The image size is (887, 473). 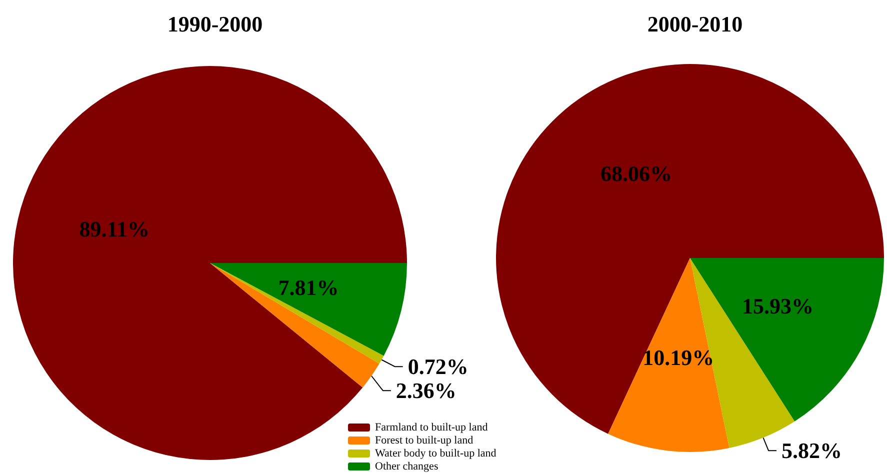 I want to click on data-label: 0.72%, so click(x=438, y=367).